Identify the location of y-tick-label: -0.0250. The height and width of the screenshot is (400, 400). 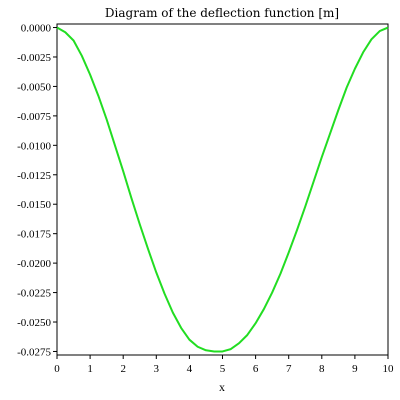
(34, 323).